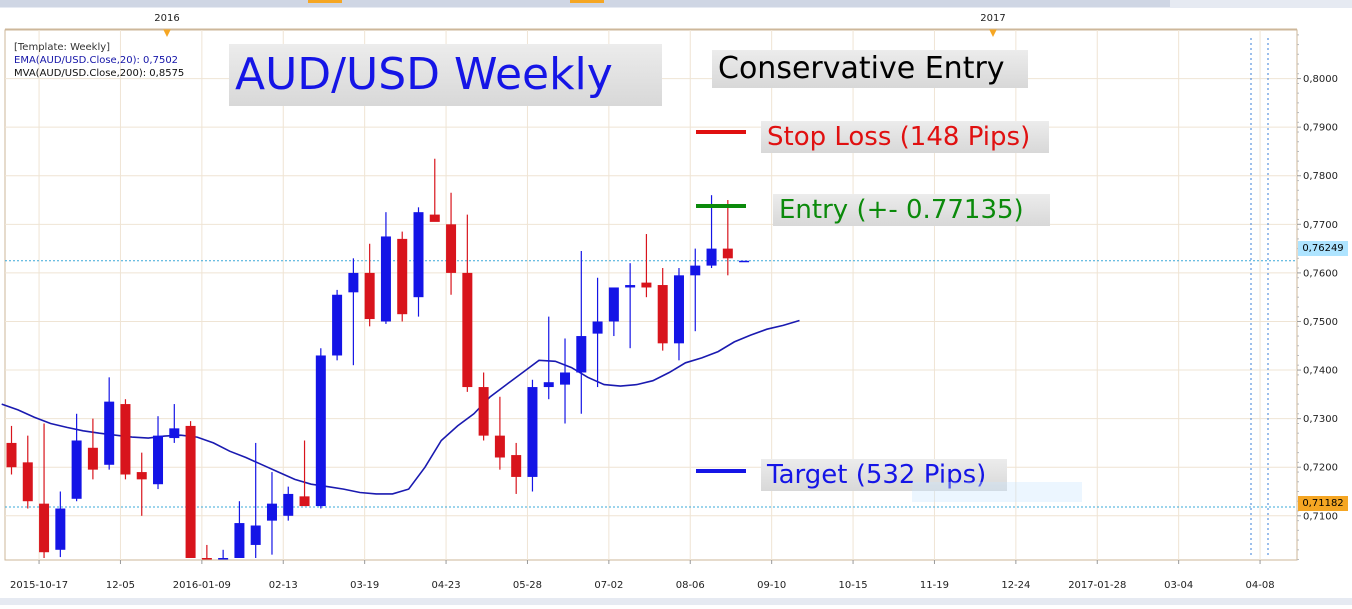  I want to click on x-tick-label: 07-02, so click(608, 585).